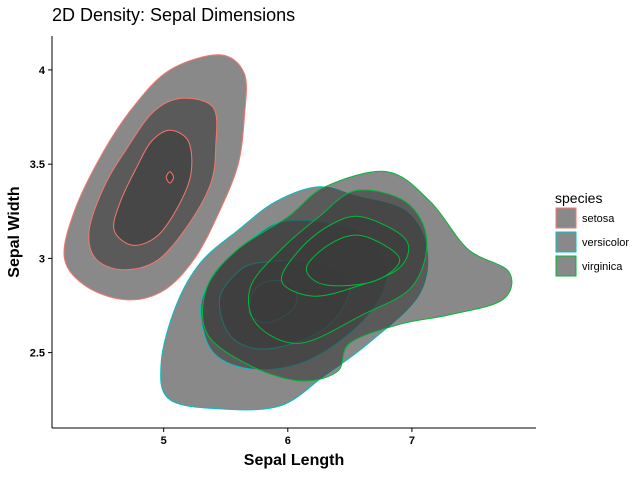  I want to click on x-axis-ticks: 5 6 7, so click(288, 437).